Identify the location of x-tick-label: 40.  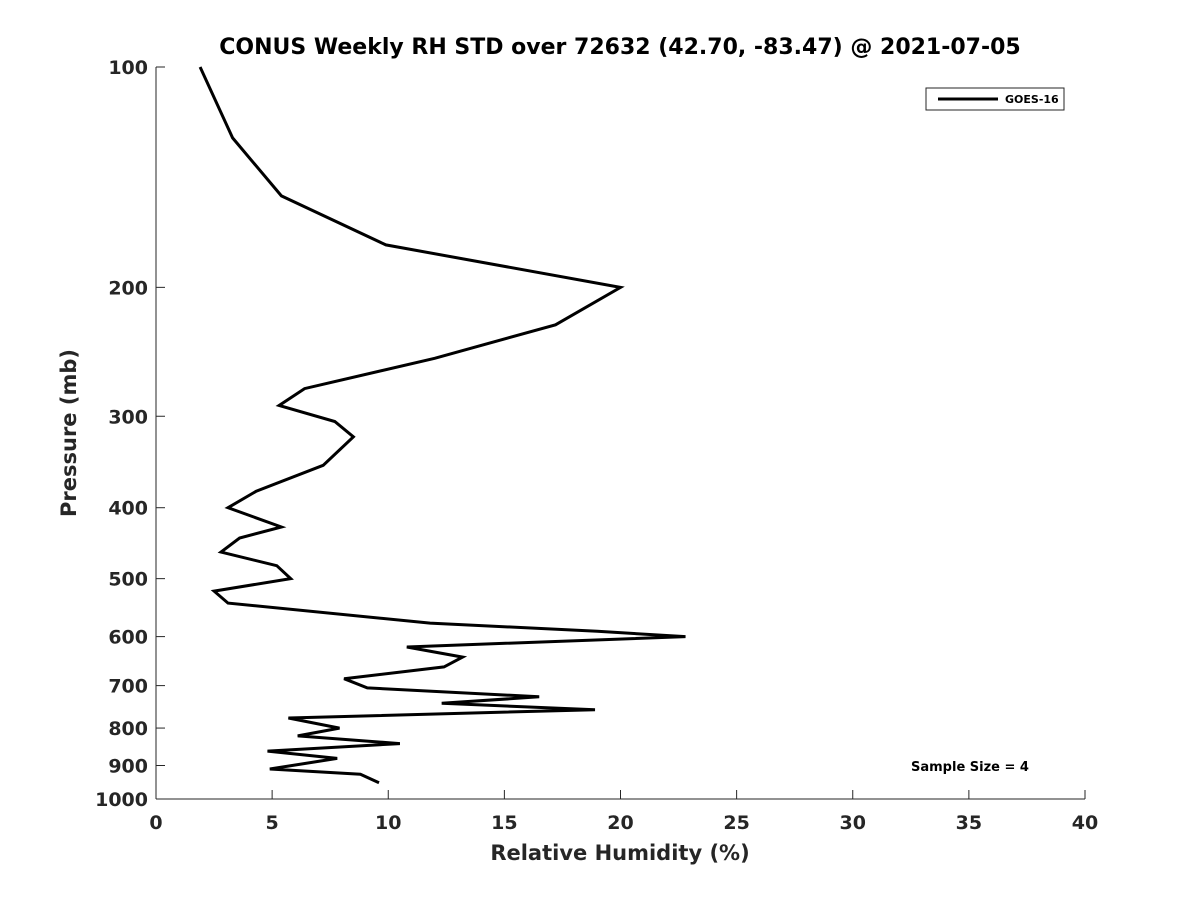
(1085, 823).